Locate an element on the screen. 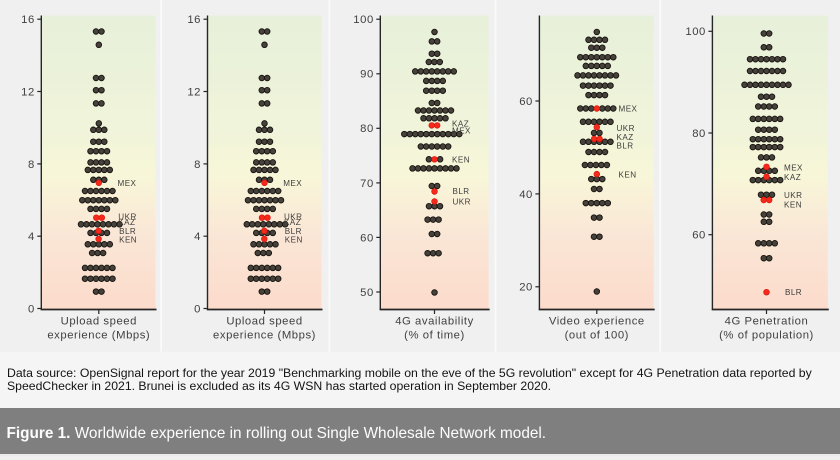 Image resolution: width=840 pixels, height=460 pixels. svg-text: Video experience is located at coordinates (597, 322).